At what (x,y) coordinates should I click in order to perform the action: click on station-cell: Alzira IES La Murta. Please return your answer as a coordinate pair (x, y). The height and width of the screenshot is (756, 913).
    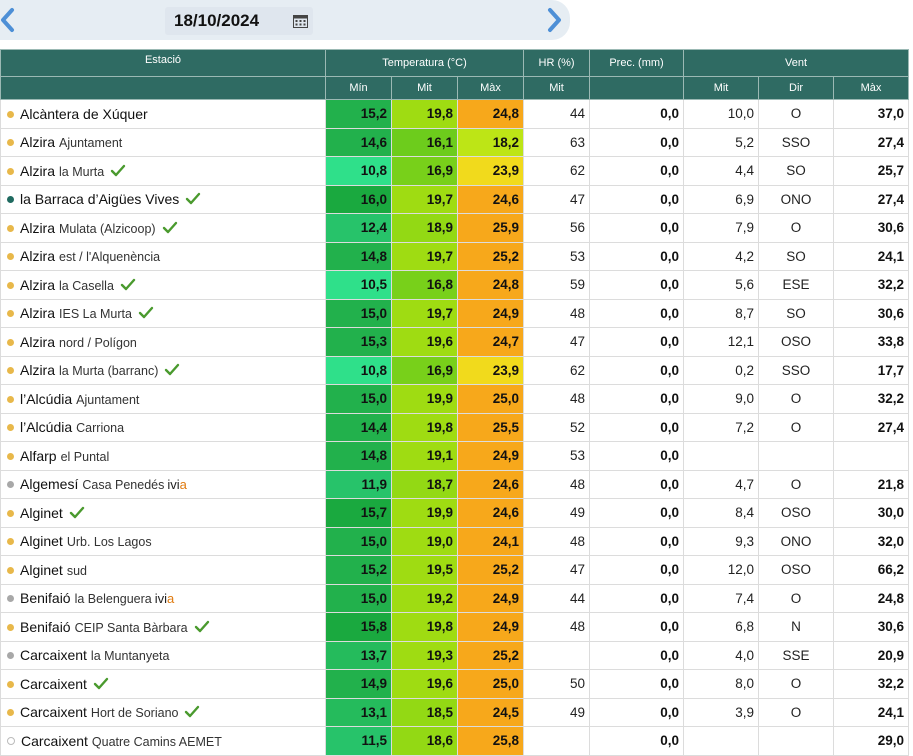
    Looking at the image, I should click on (163, 313).